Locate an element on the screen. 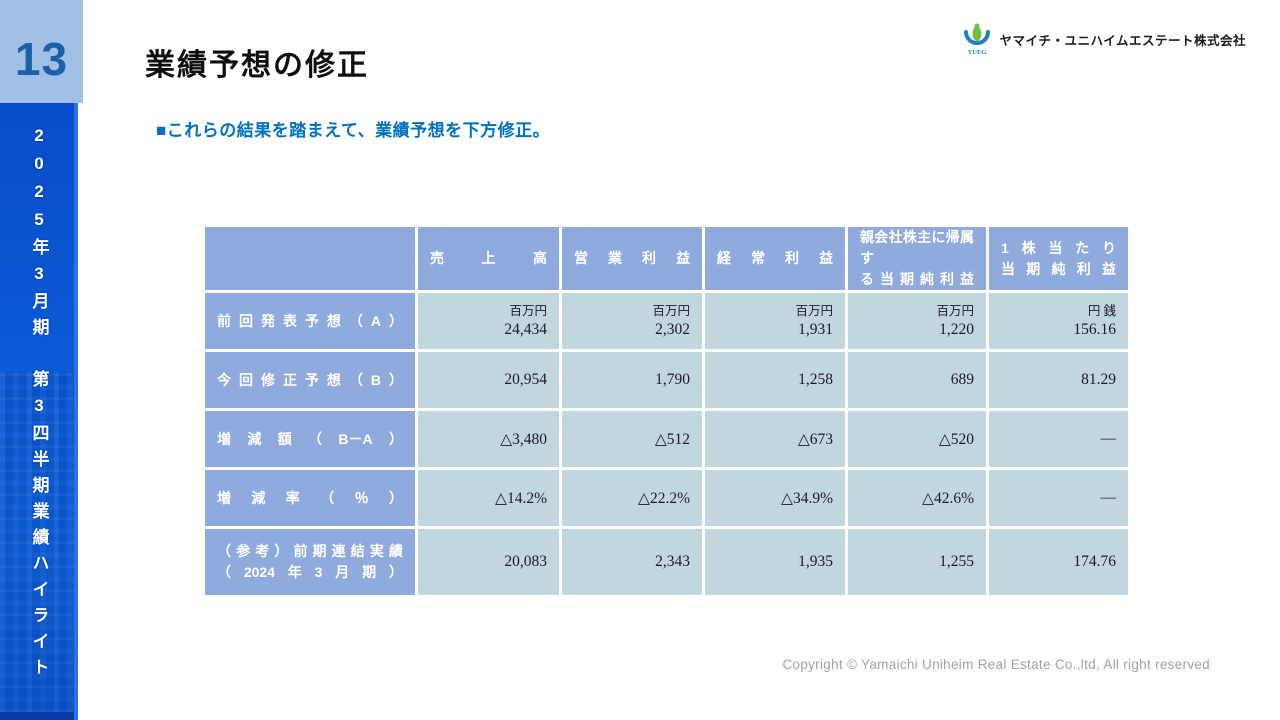  table-row-revised-forecast: 今回修正予想（B） 20,954 1,790 1,258 689 81.29 is located at coordinates (666, 380).